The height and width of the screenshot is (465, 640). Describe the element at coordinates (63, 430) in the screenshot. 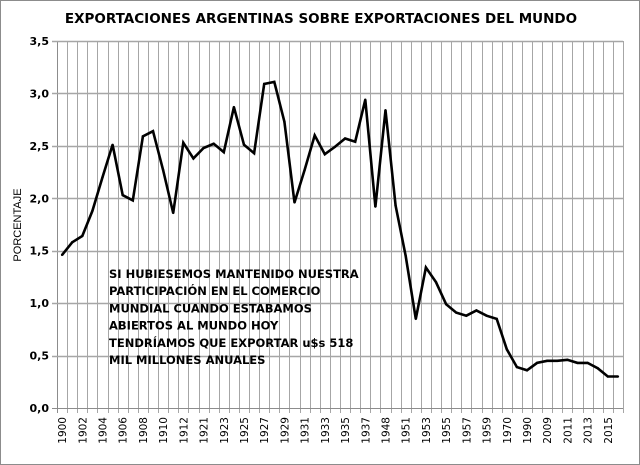

I see `x-tick-label: 1900` at that location.